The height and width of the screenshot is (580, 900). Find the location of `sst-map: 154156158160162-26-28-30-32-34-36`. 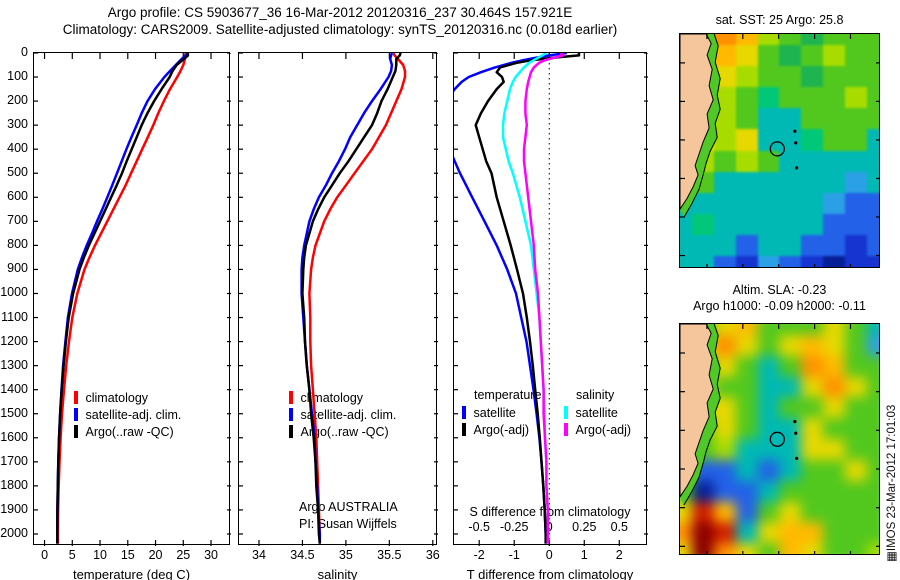

sst-map: 154156158160162-26-28-30-32-34-36 is located at coordinates (779, 150).